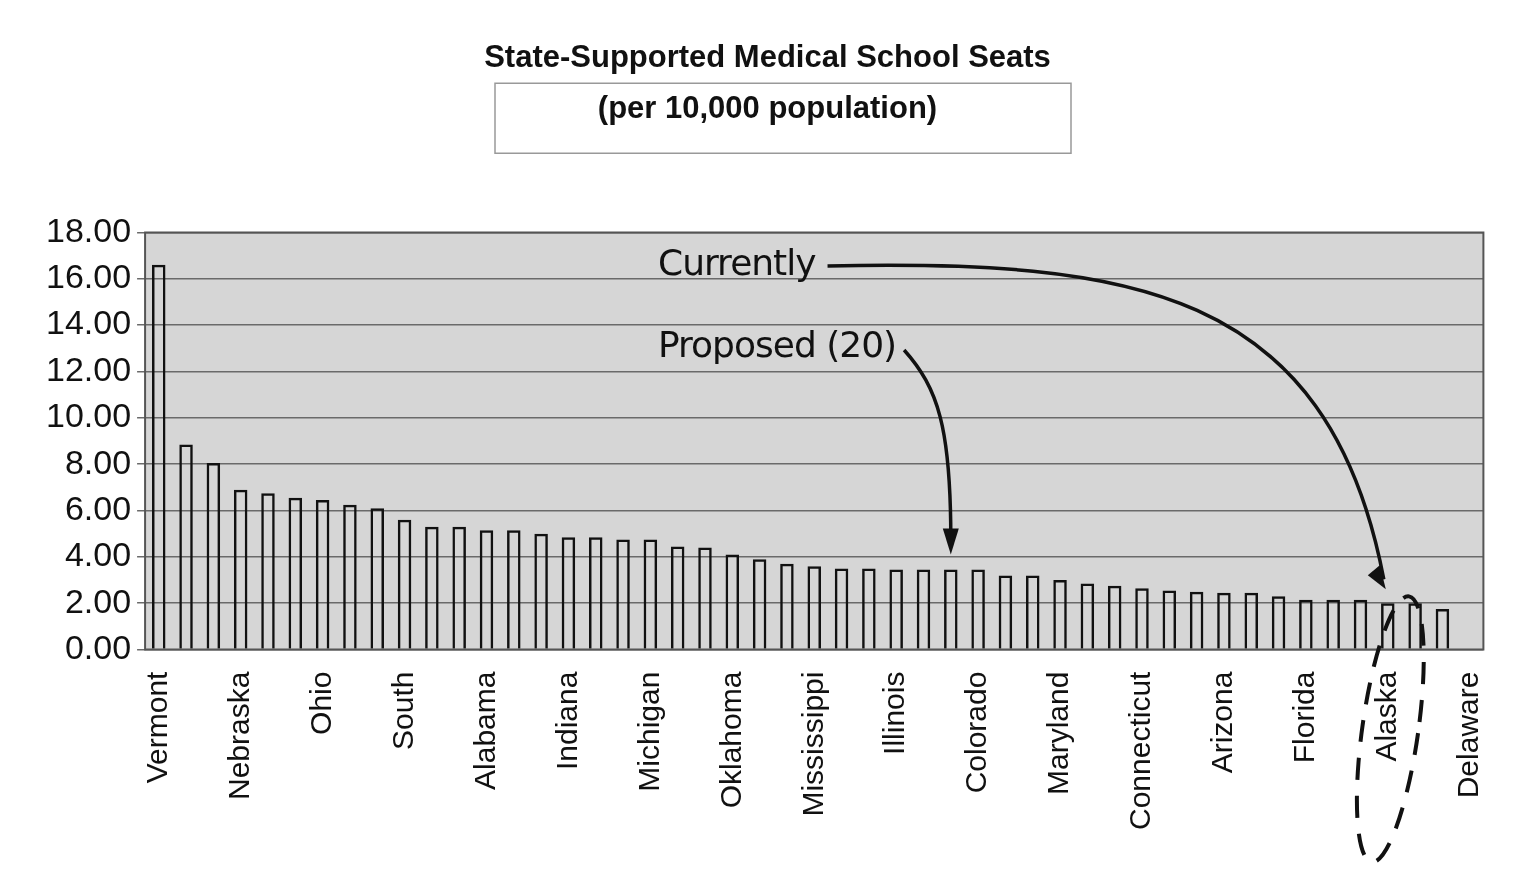  I want to click on x-tick-label: Oklahoma, so click(730, 740).